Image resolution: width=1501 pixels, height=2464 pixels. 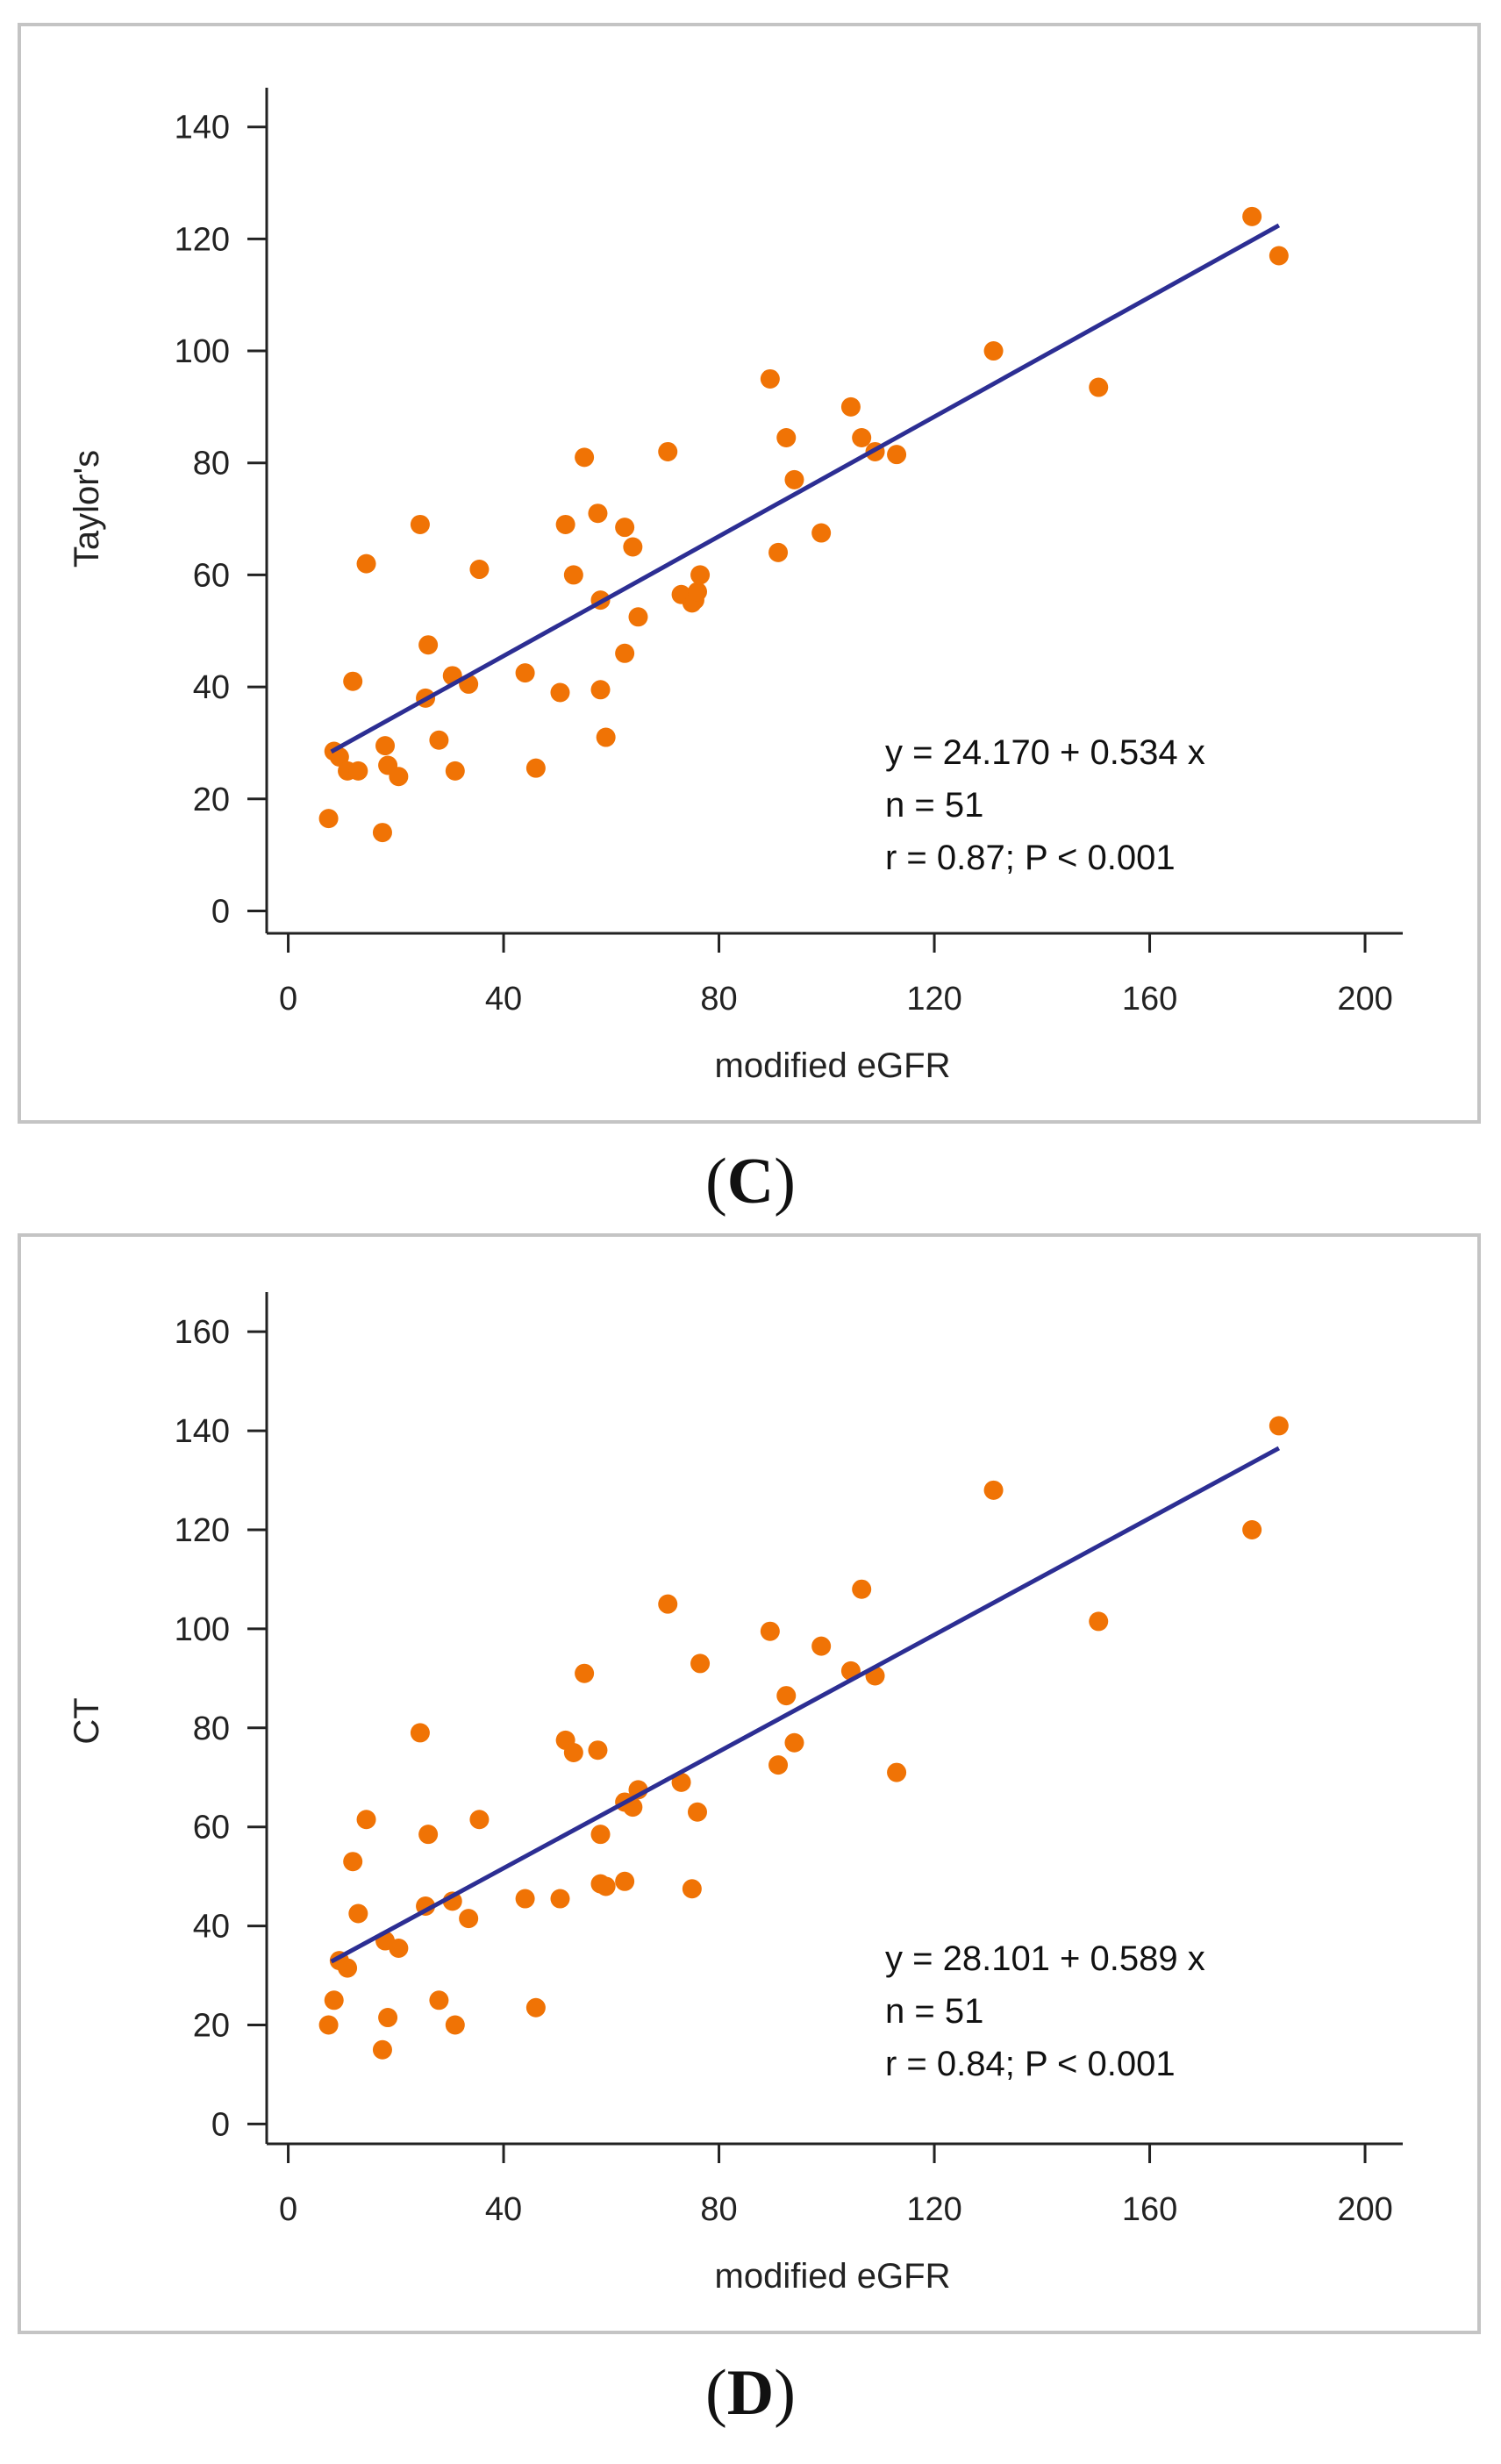 What do you see at coordinates (202, 1332) in the screenshot?
I see `y-tick-label: 160` at bounding box center [202, 1332].